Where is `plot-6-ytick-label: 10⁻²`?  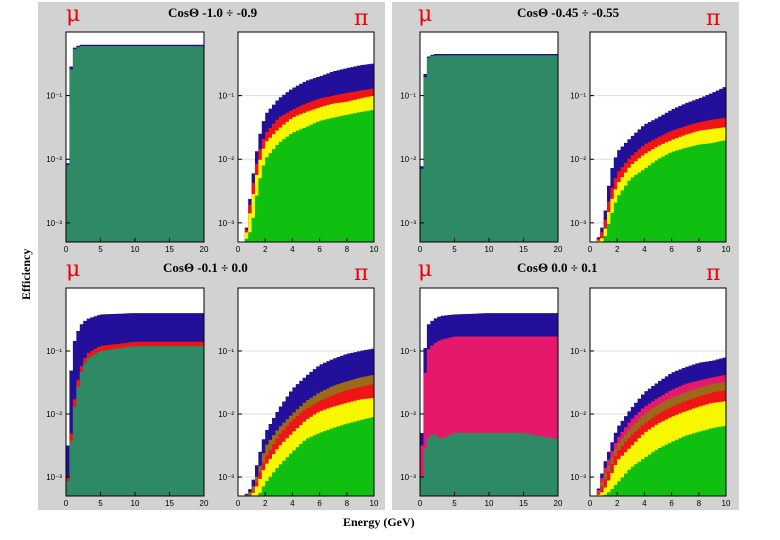 plot-6-ytick-label: 10⁻² is located at coordinates (408, 414).